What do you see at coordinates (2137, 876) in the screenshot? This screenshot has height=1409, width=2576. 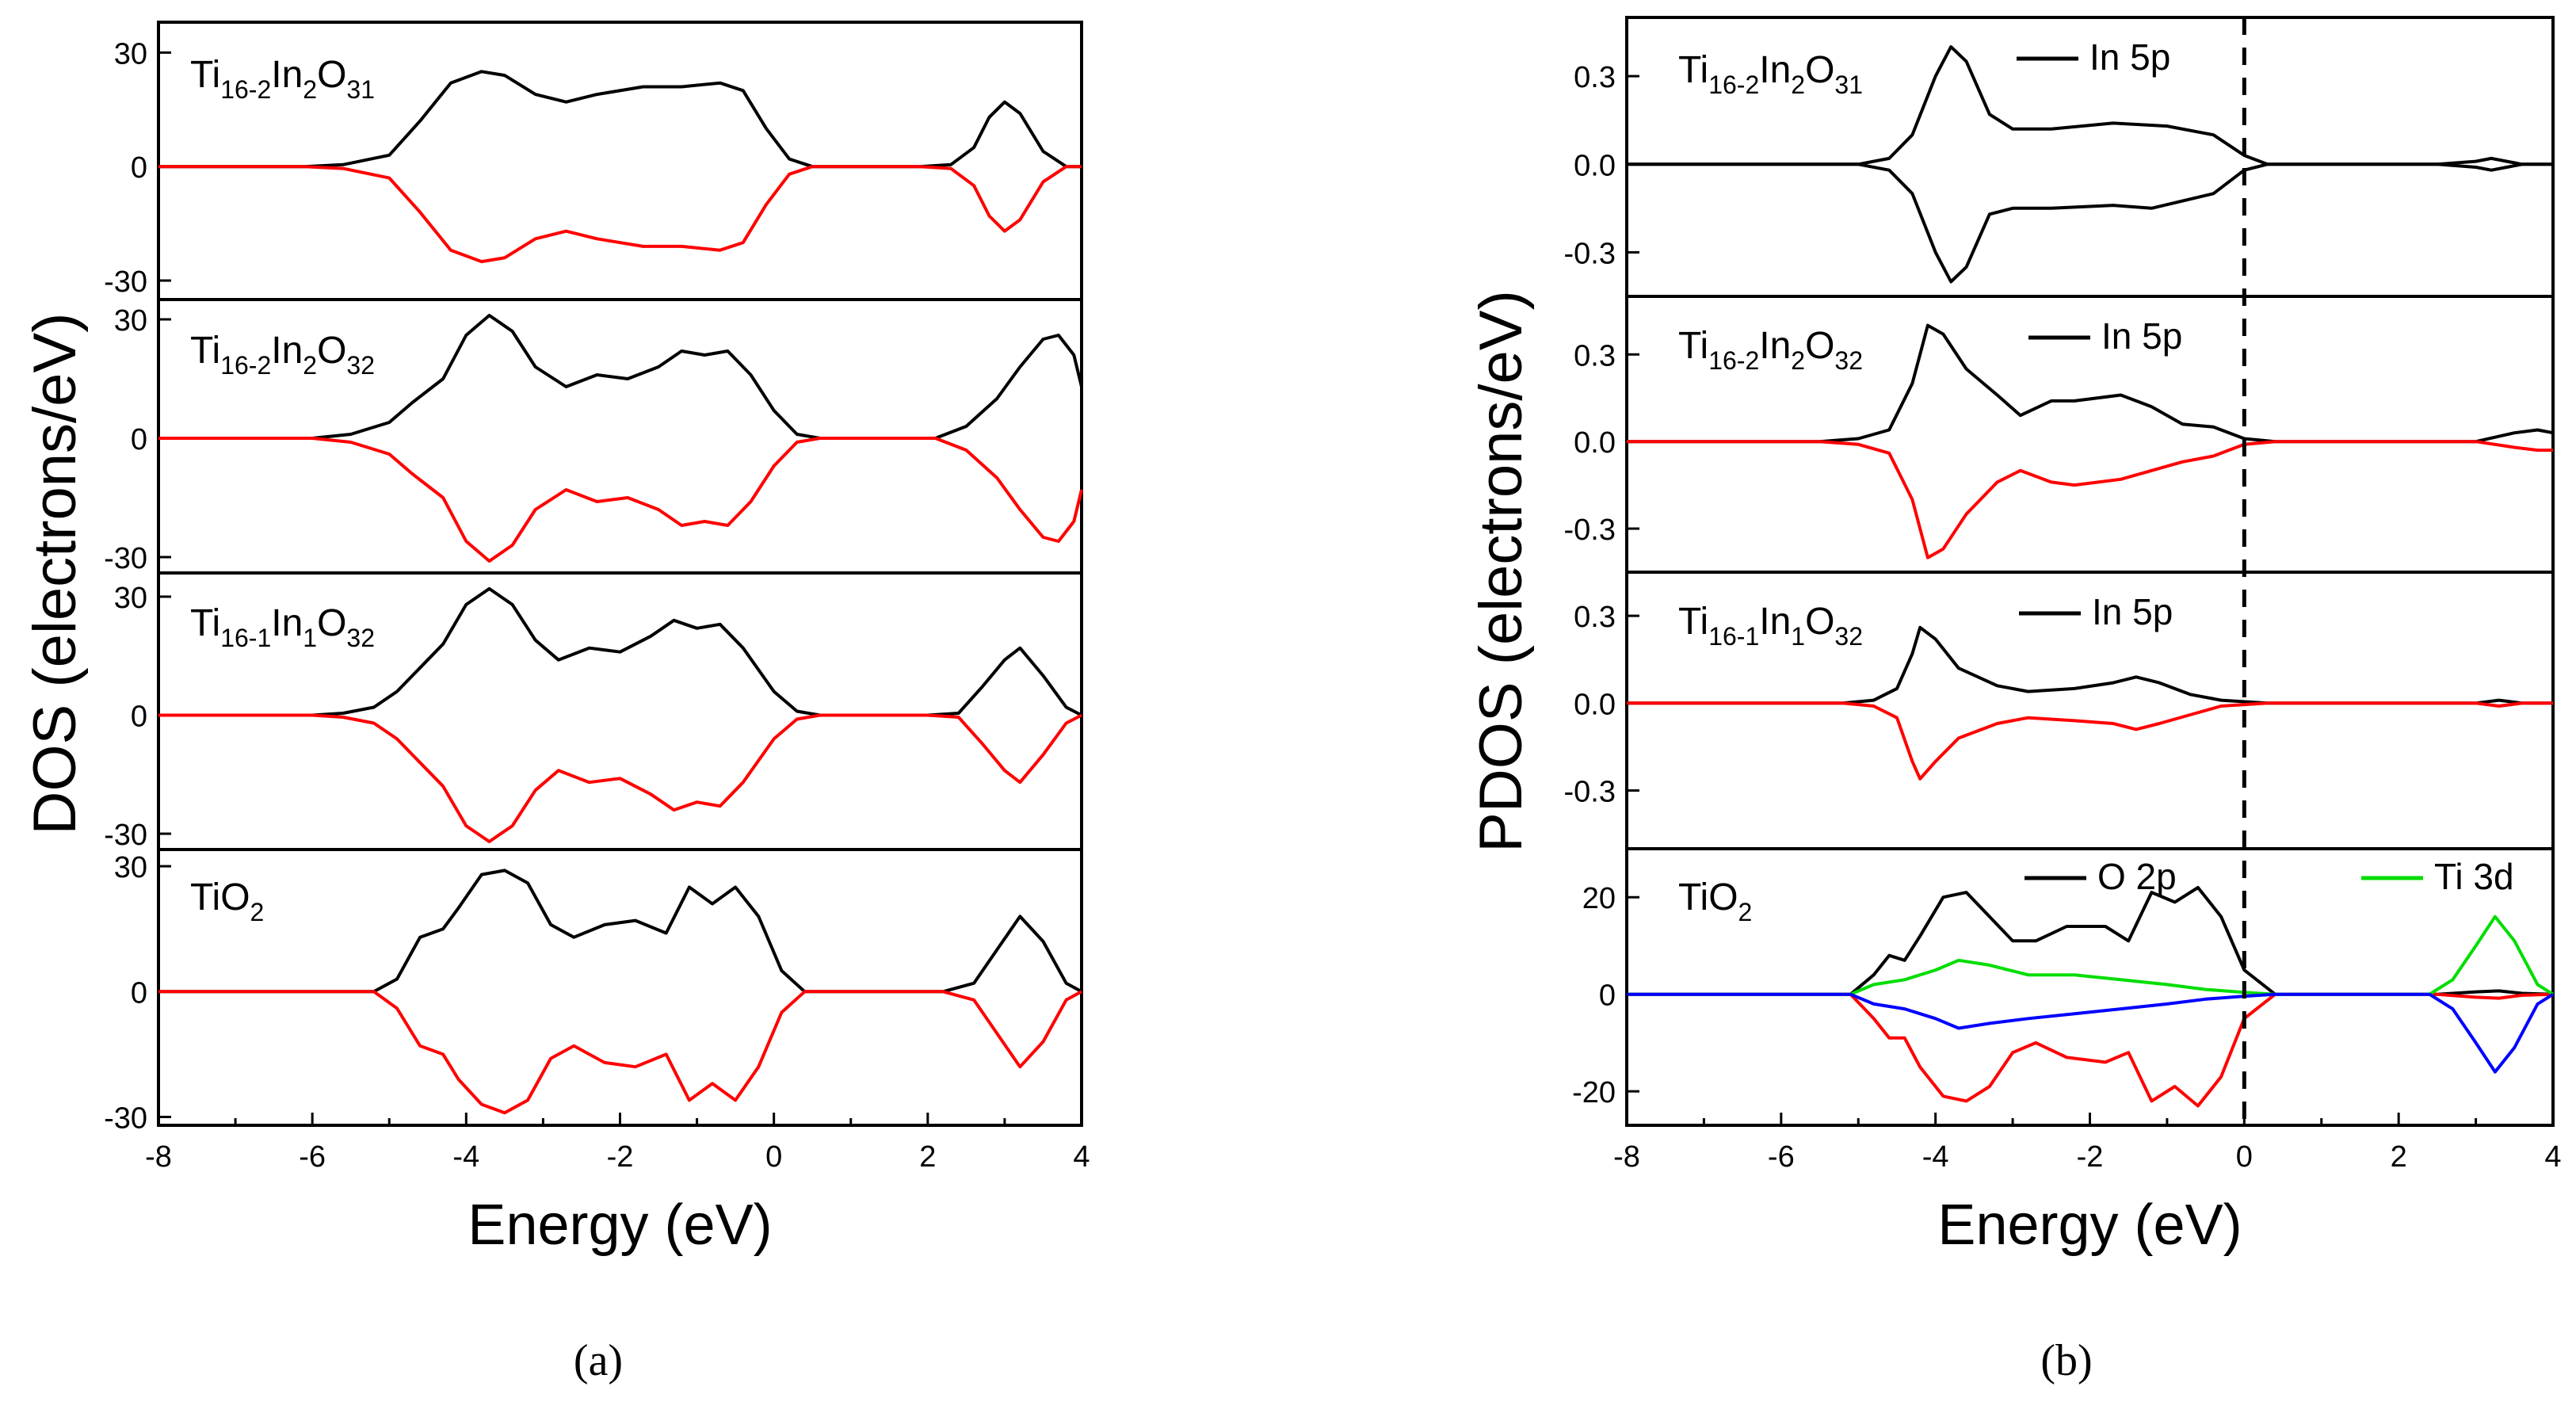 I see `legend-label: O 2p` at bounding box center [2137, 876].